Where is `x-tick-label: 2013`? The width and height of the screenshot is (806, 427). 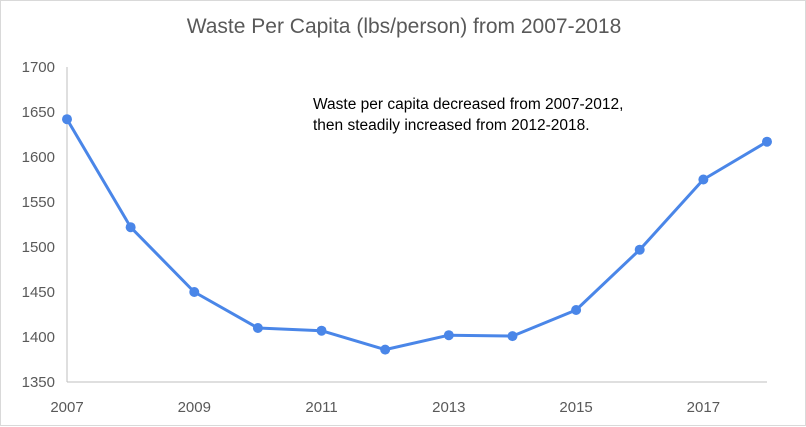 x-tick-label: 2013 is located at coordinates (448, 407).